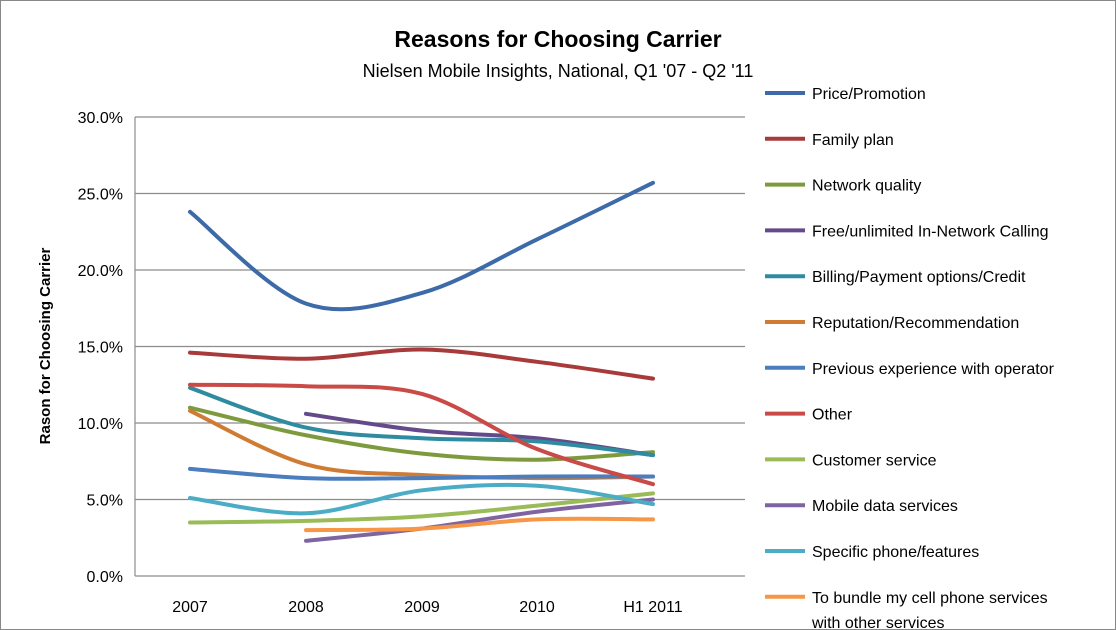 The width and height of the screenshot is (1116, 630). I want to click on y-tick-label: 20.0%, so click(100, 271).